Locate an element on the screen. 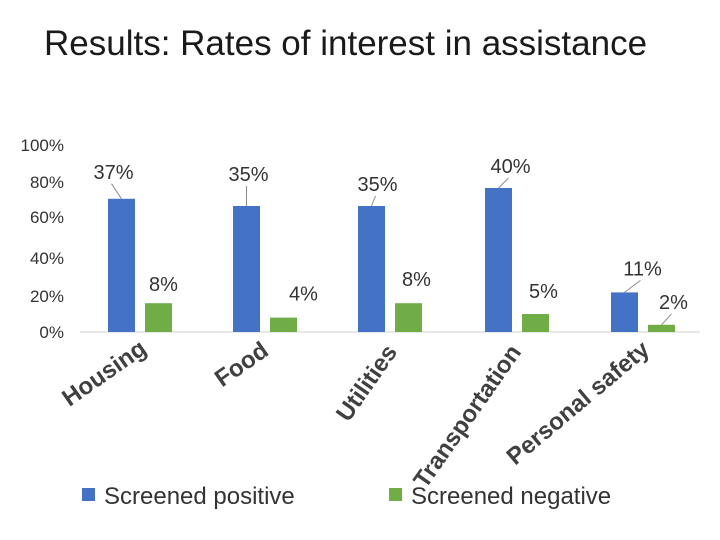 This screenshot has height=540, width=720. y-tick-label: 80% is located at coordinates (47, 182).